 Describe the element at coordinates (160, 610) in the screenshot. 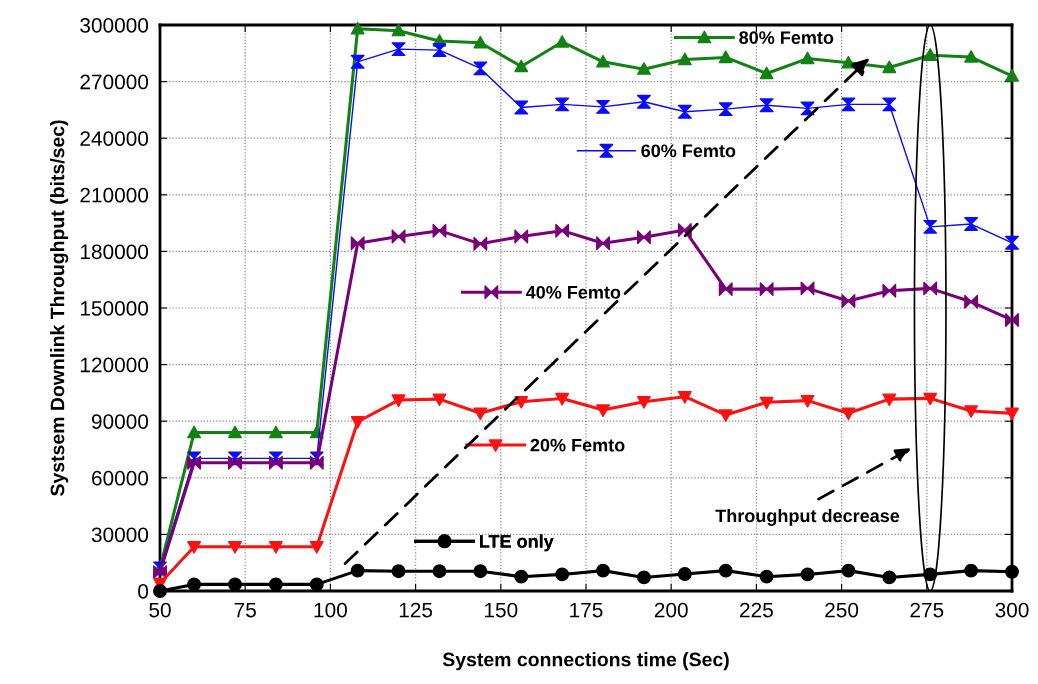

I see `x-tick-label: 50` at that location.